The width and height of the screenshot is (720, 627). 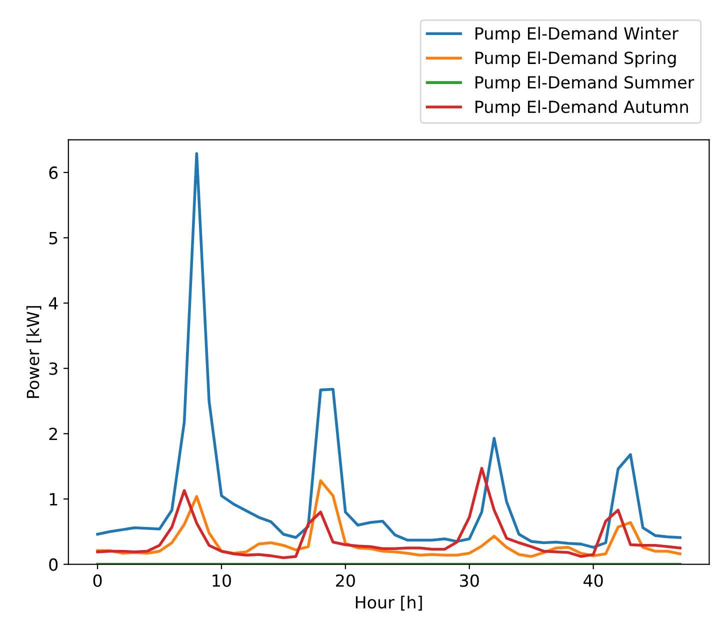 What do you see at coordinates (54, 499) in the screenshot?
I see `y-tick-label: 1` at bounding box center [54, 499].